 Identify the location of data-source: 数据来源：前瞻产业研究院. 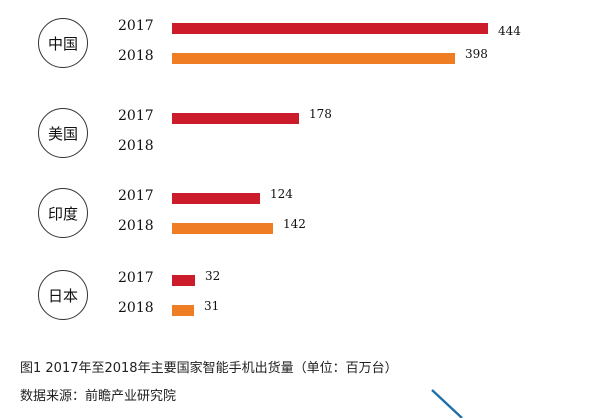
(98, 396).